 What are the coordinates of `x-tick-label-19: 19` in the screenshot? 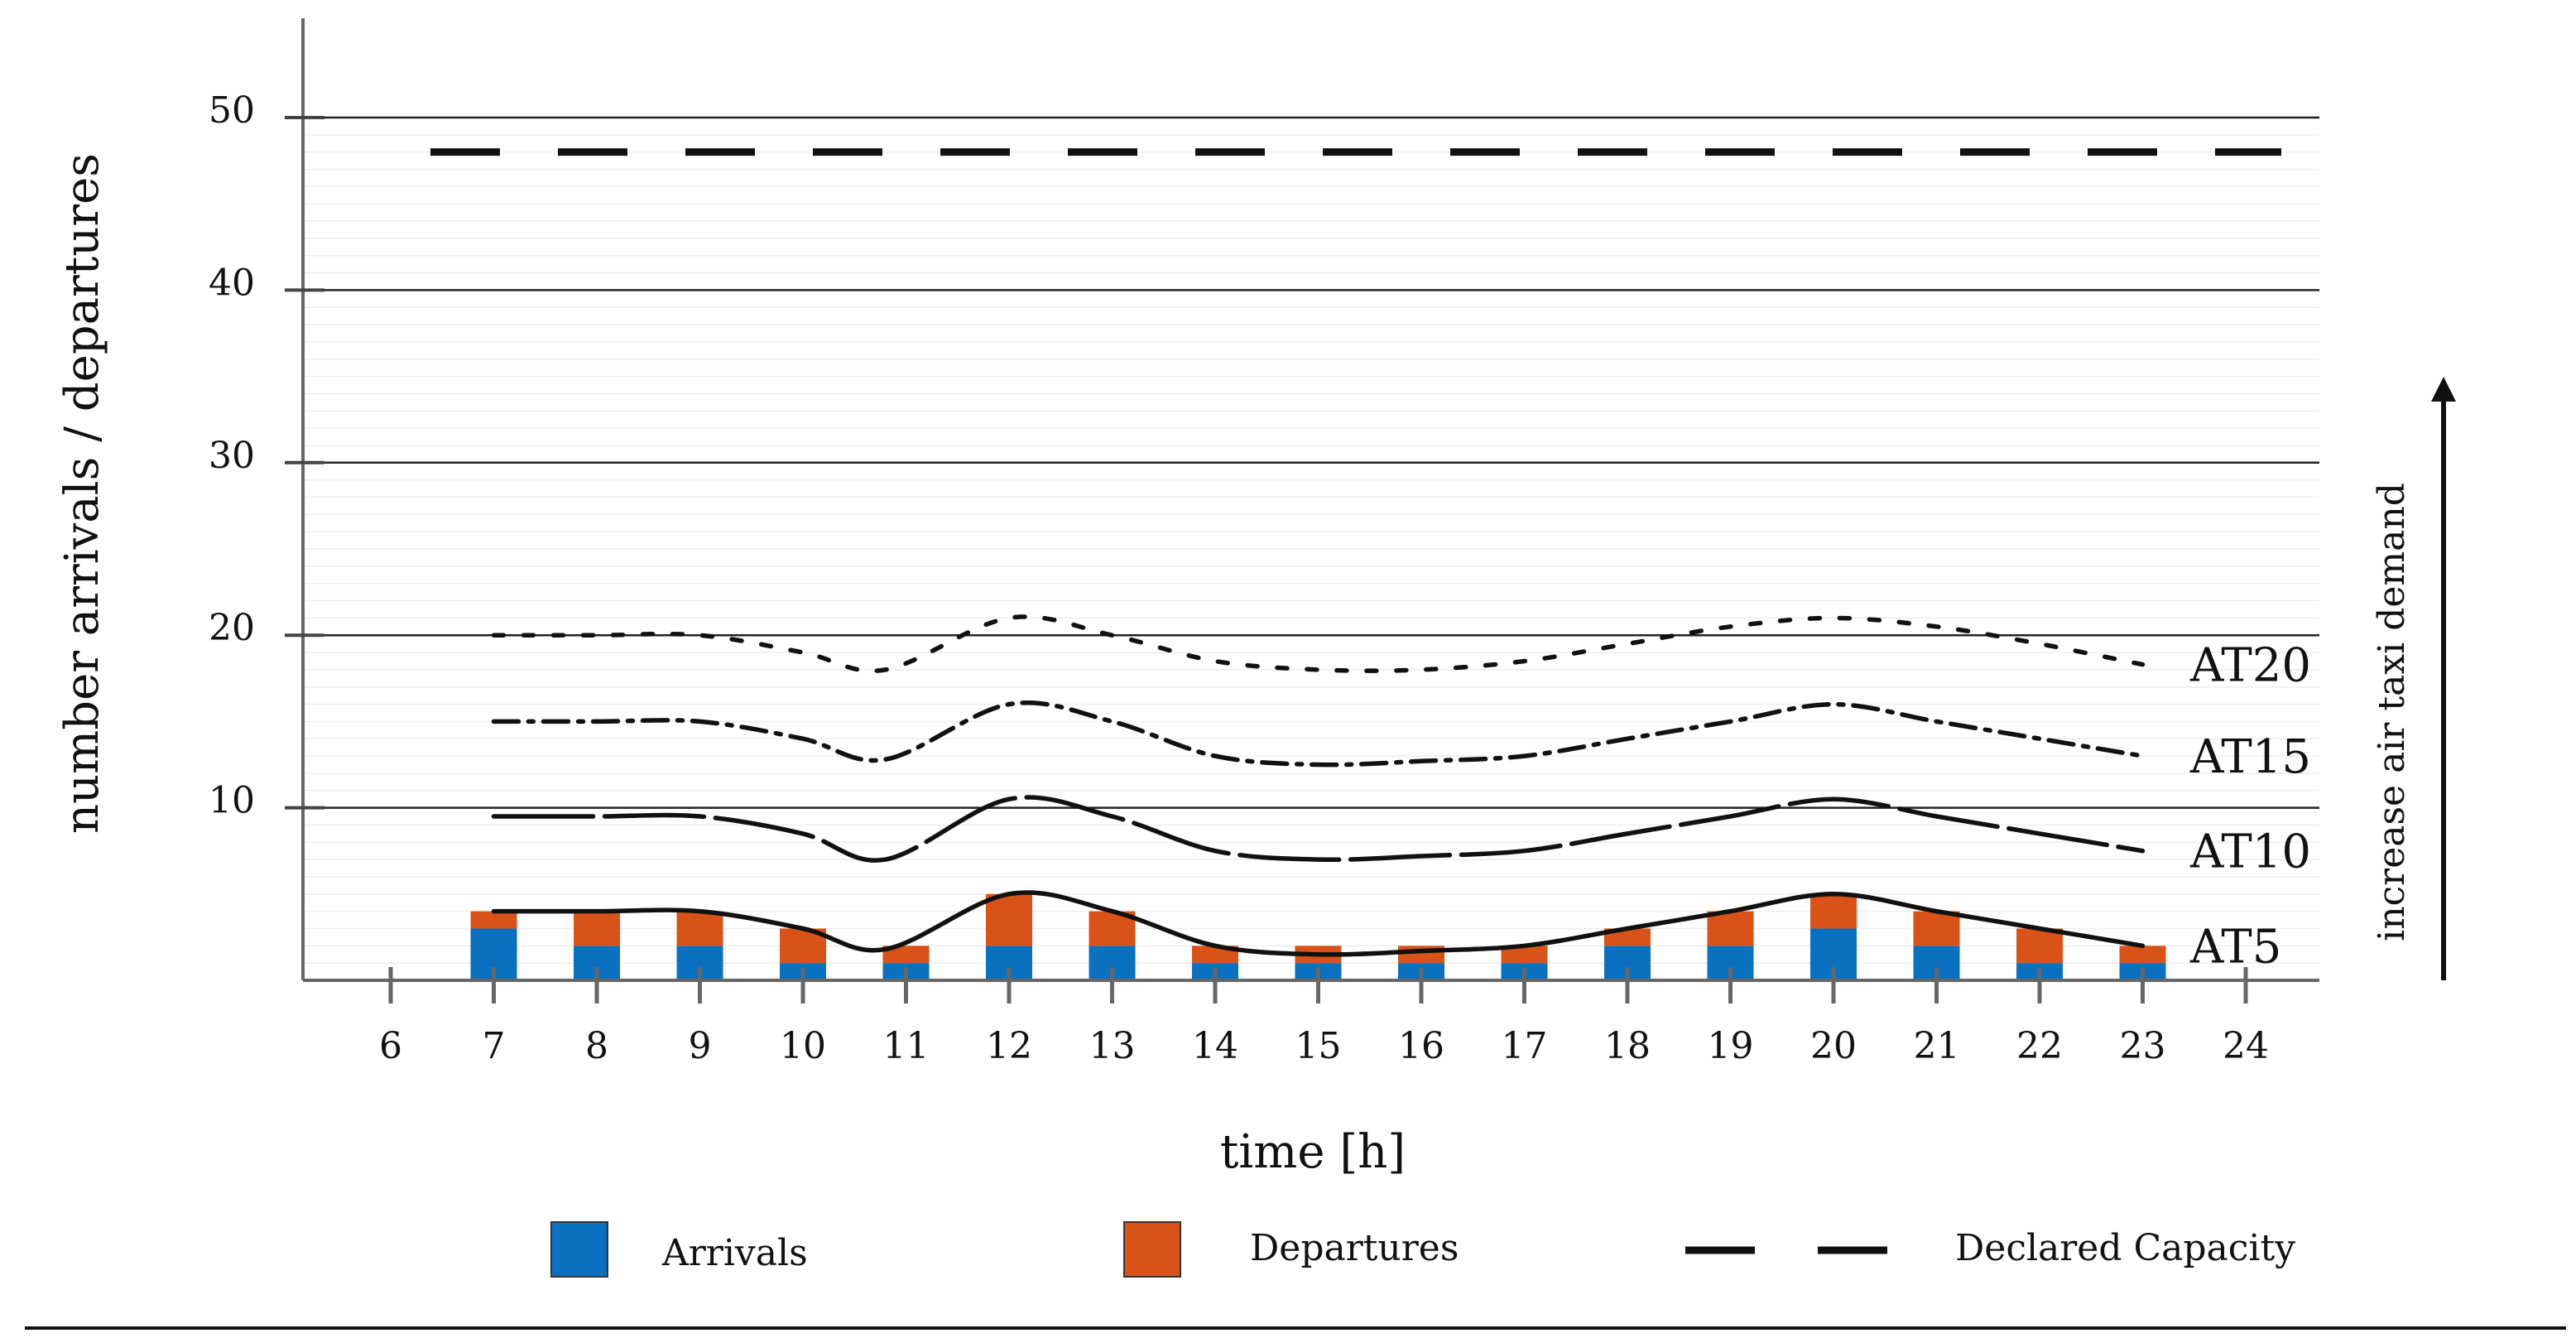 It's located at (1731, 1046).